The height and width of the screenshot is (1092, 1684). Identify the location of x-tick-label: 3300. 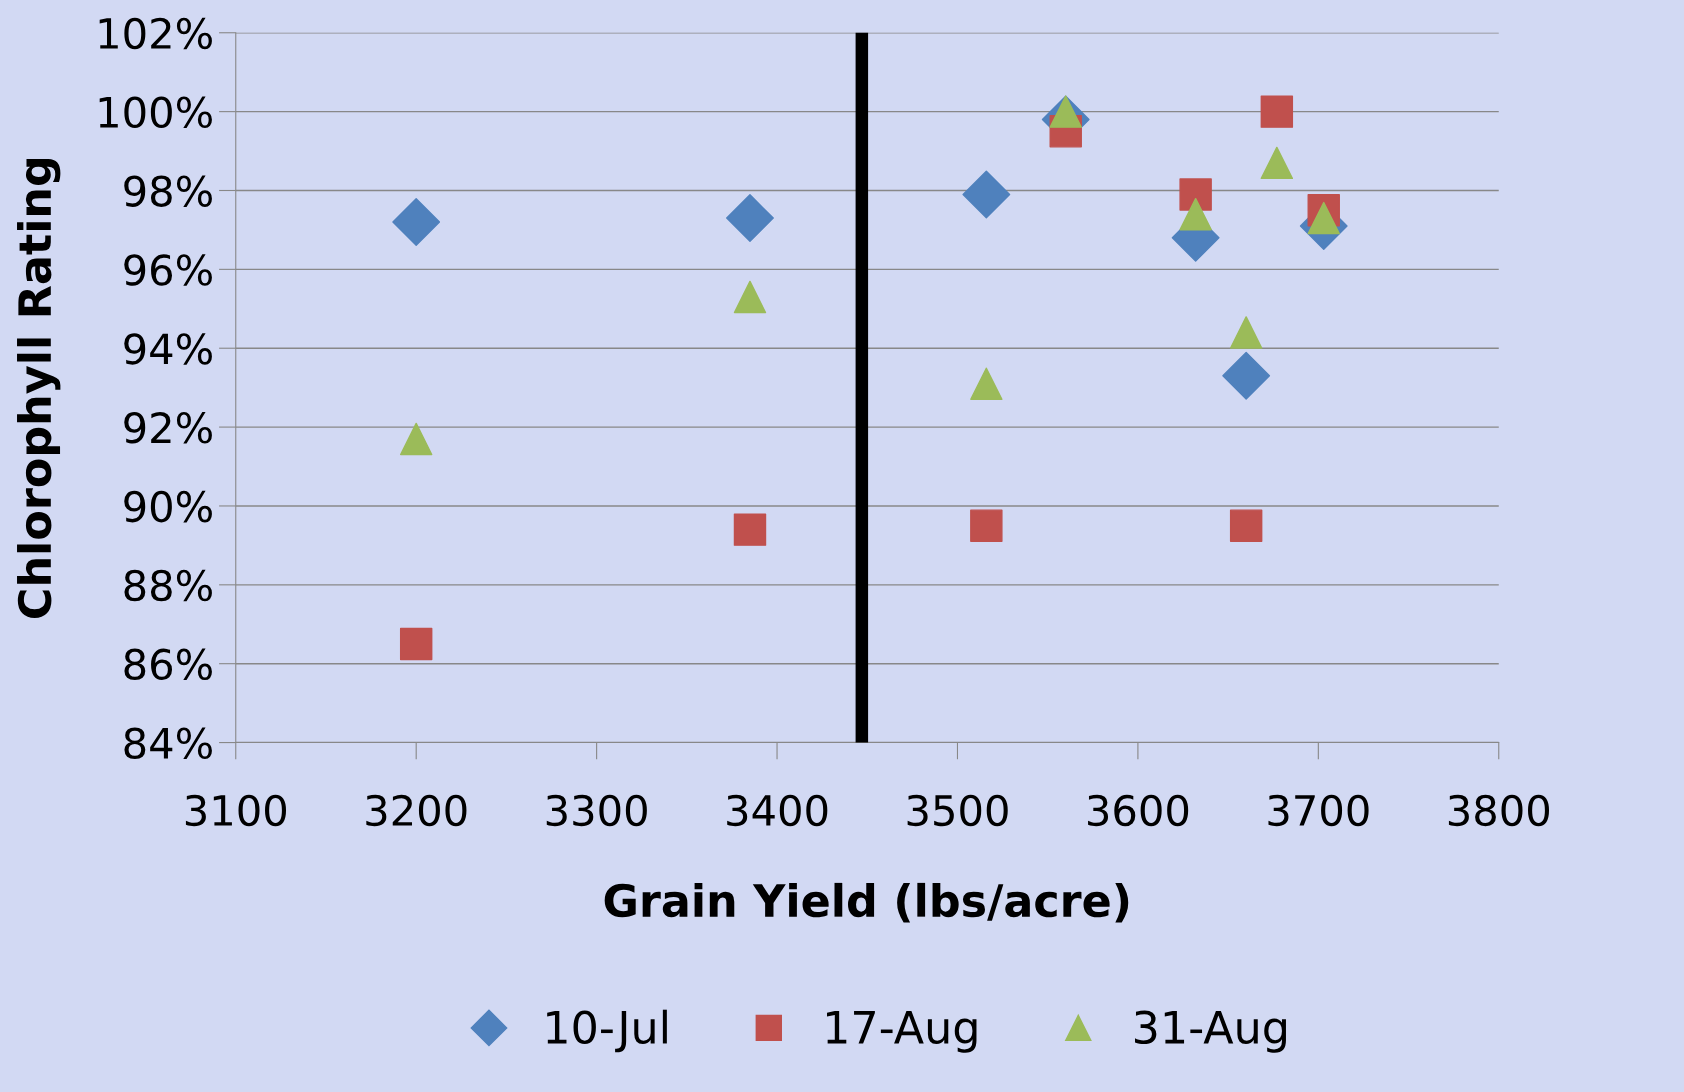
(596, 810).